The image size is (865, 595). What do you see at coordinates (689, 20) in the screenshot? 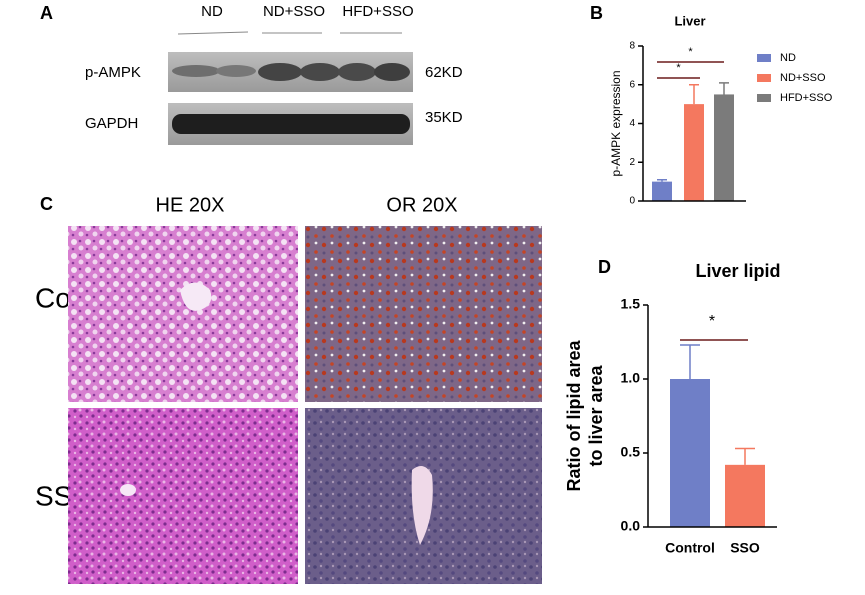
I see `chart-title: Liver` at bounding box center [689, 20].